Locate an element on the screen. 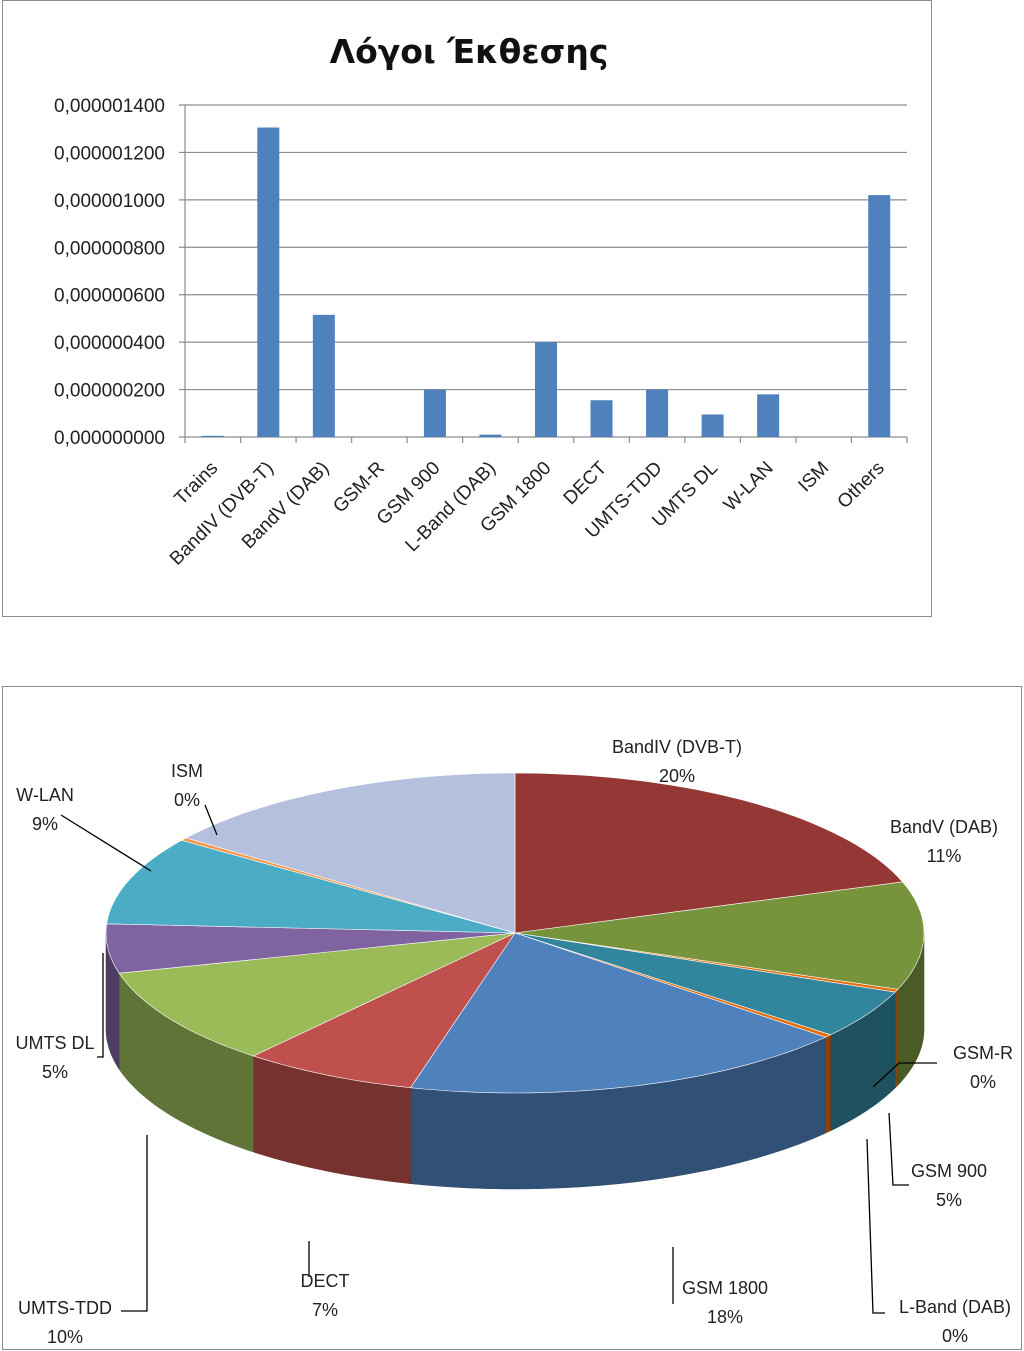  y-tick-label: 0,000000000 is located at coordinates (109, 438).